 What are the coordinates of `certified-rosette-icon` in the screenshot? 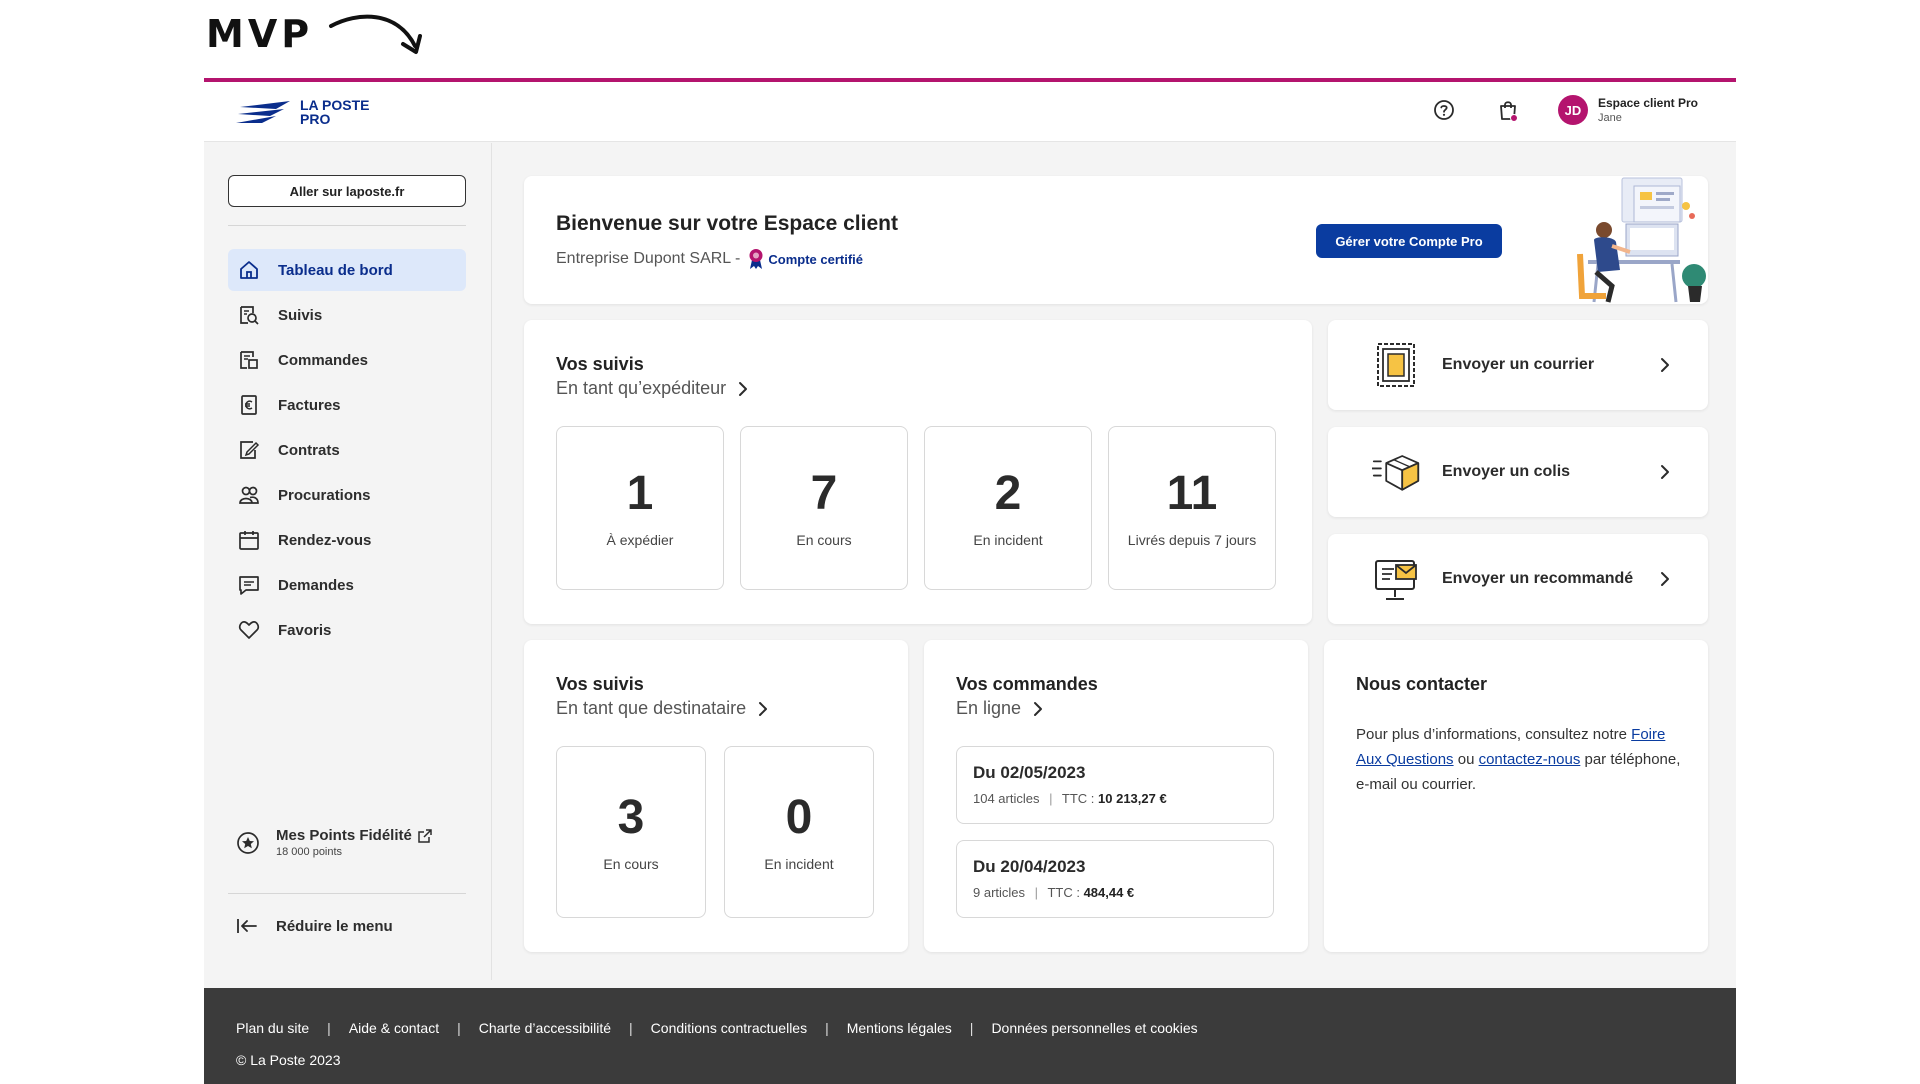 It's located at (756, 259).